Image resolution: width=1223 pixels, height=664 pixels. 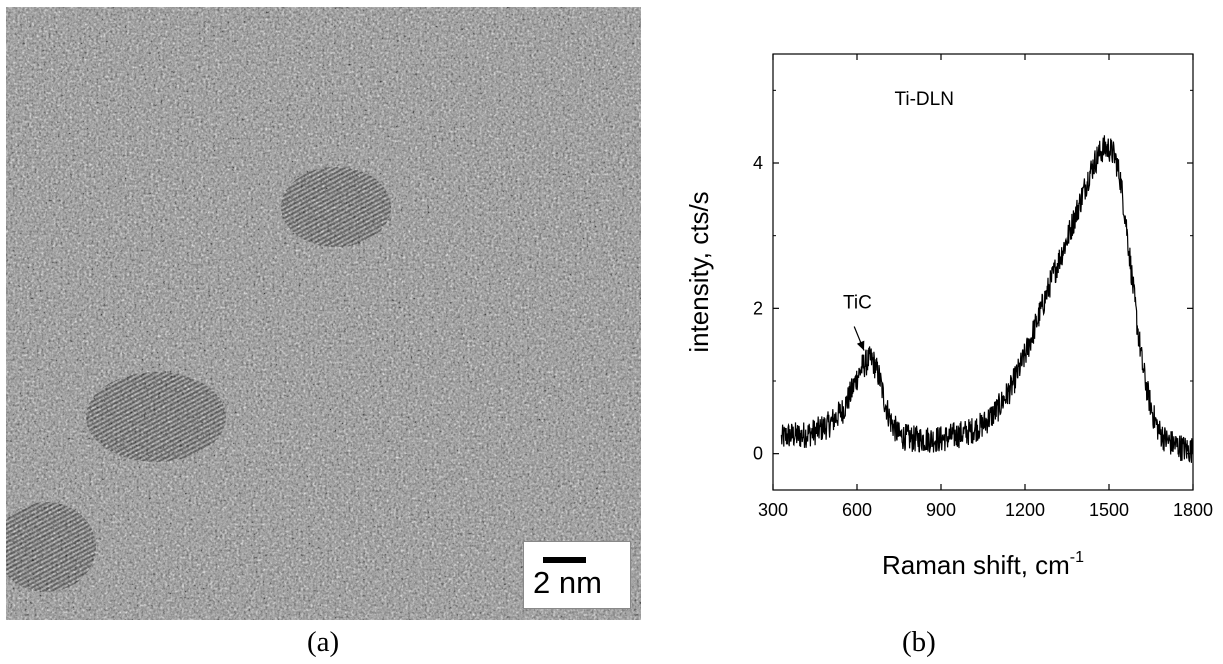 I want to click on x-axis-title-superscript: -1, so click(x=1077, y=557).